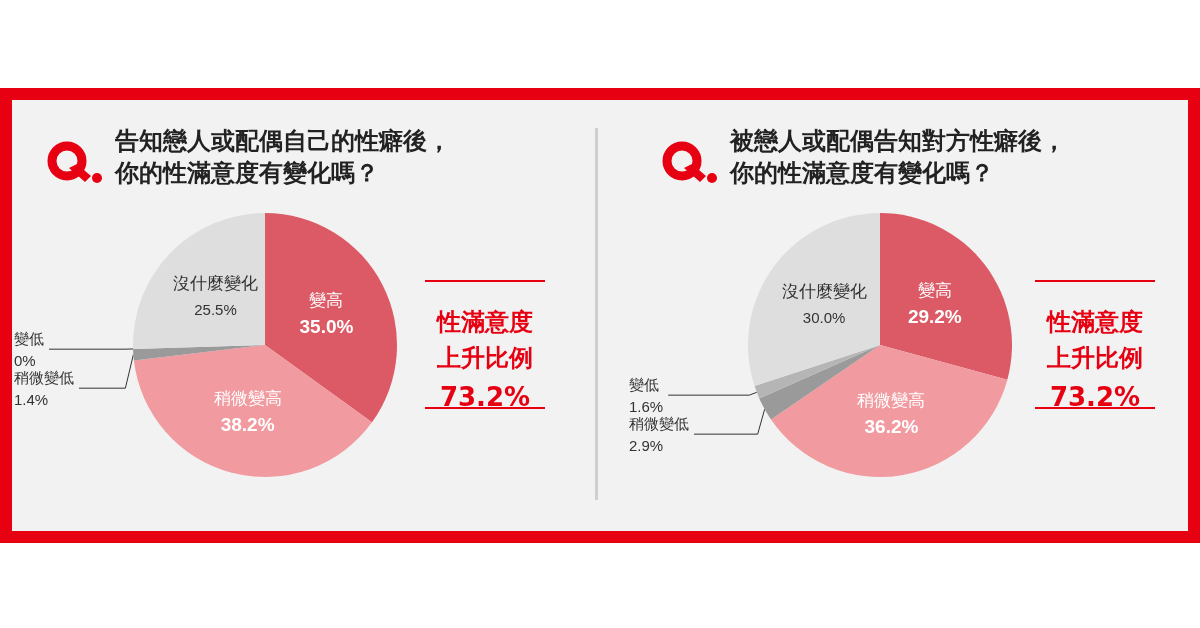  I want to click on data-label: 29.2%, so click(934, 316).